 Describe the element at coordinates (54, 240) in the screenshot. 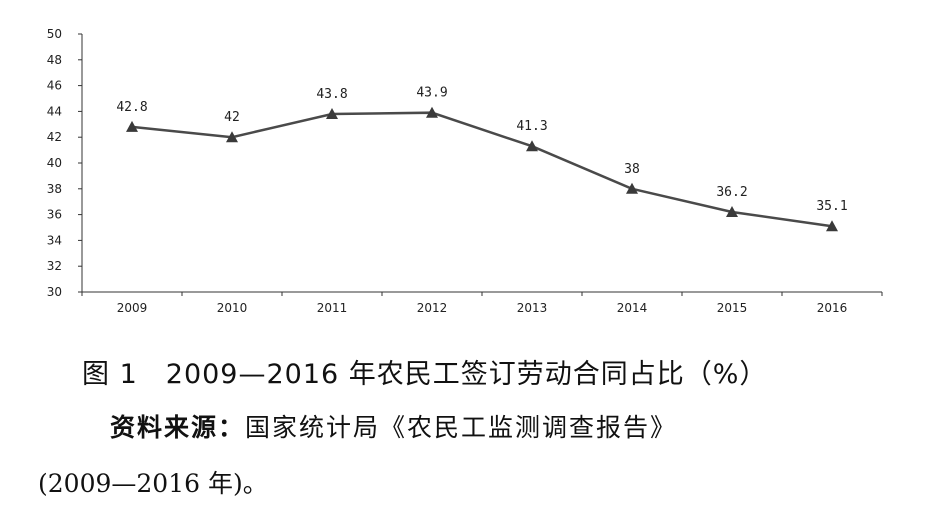

I see `y-tick-label: 34` at that location.